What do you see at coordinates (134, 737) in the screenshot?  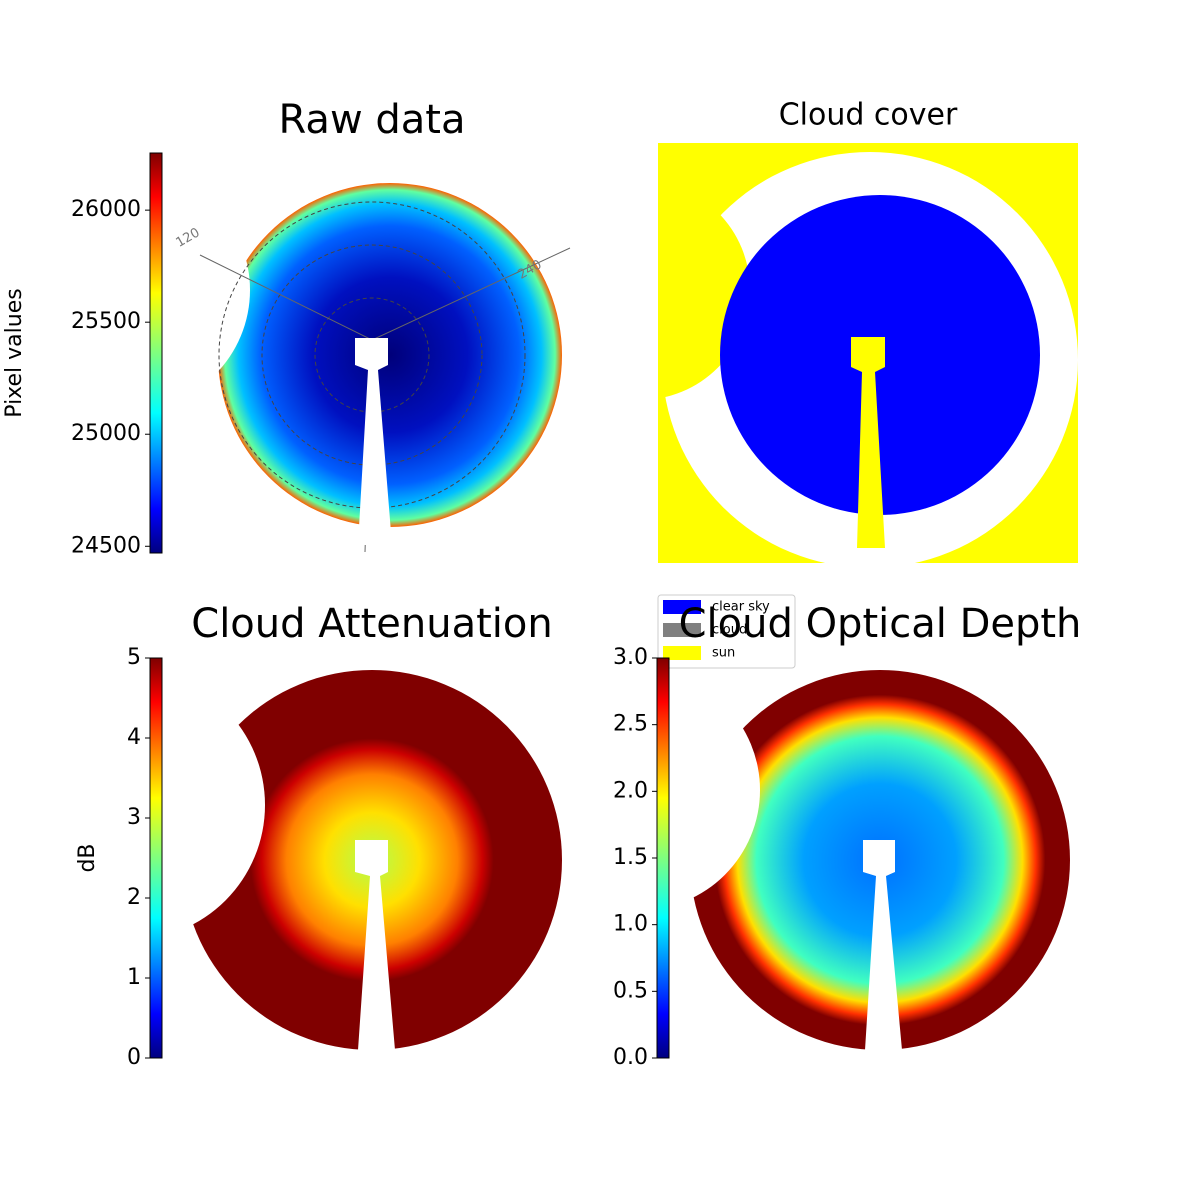 I see `colorbar-tick-label: 4` at bounding box center [134, 737].